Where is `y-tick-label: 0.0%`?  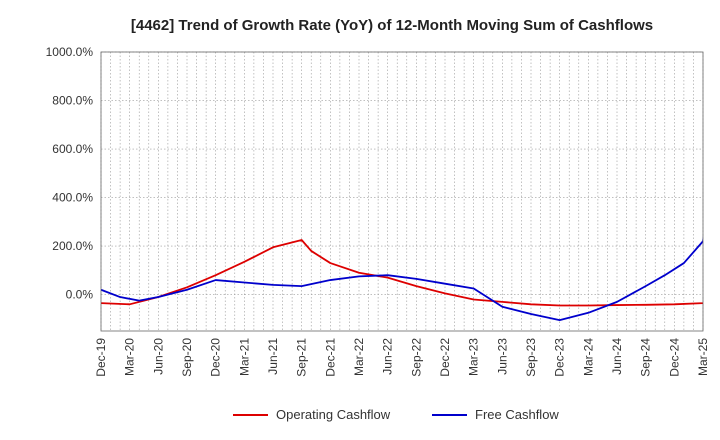 y-tick-label: 0.0% is located at coordinates (80, 295).